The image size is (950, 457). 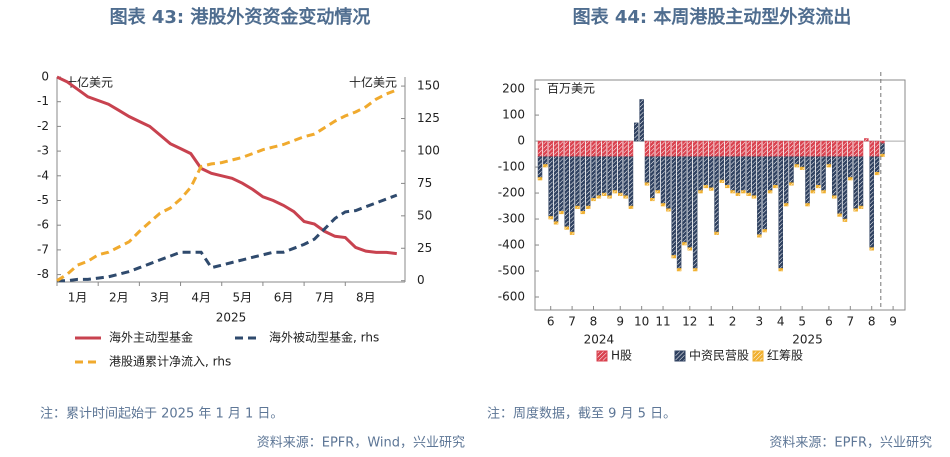 What do you see at coordinates (243, 298) in the screenshot?
I see `x-tick-label: 5月` at bounding box center [243, 298].